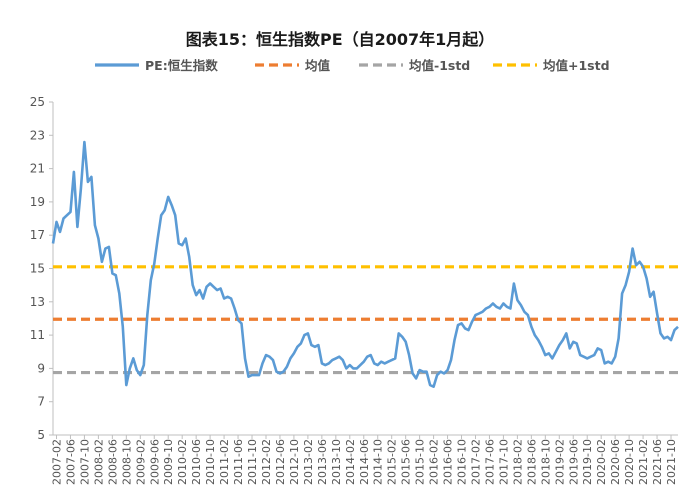 The height and width of the screenshot is (488, 680). Describe the element at coordinates (378, 462) in the screenshot. I see `x-tick-label: 2014-10` at that location.